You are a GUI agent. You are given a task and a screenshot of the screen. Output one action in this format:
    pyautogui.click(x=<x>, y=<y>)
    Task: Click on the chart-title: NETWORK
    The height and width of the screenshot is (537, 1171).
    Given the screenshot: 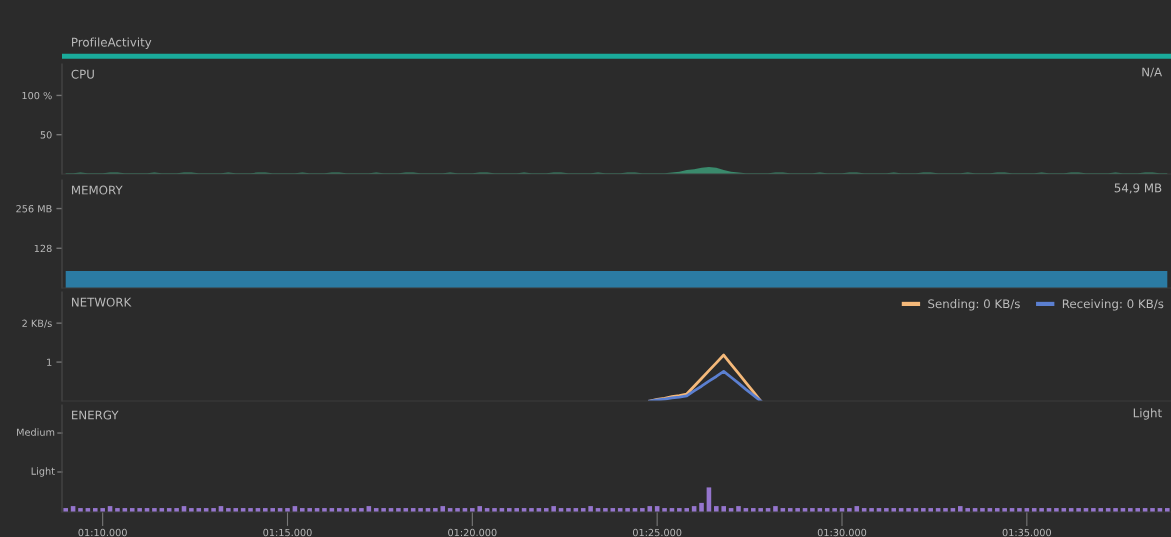 What is the action you would take?
    pyautogui.click(x=102, y=302)
    